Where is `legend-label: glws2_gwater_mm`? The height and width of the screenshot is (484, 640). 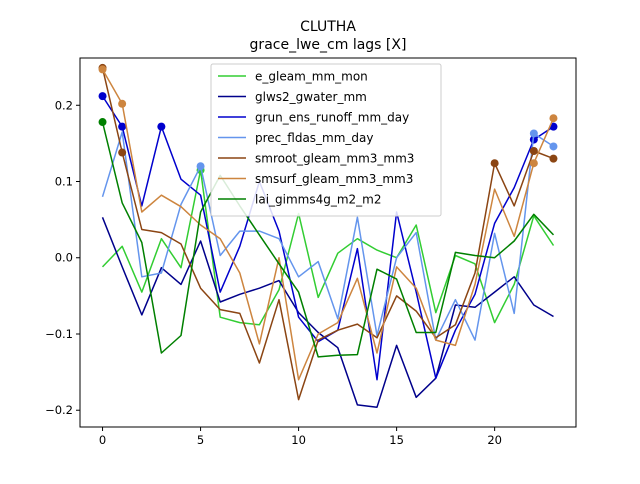
legend-label: glws2_gwater_mm is located at coordinates (311, 97).